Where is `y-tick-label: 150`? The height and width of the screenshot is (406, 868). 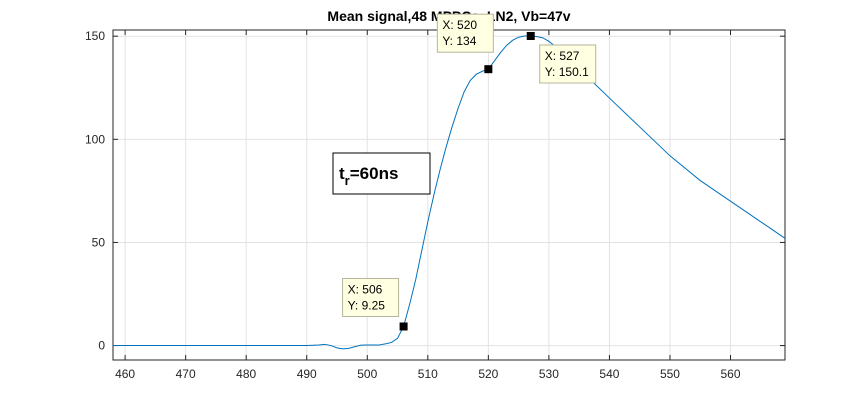 y-tick-label: 150 is located at coordinates (95, 36).